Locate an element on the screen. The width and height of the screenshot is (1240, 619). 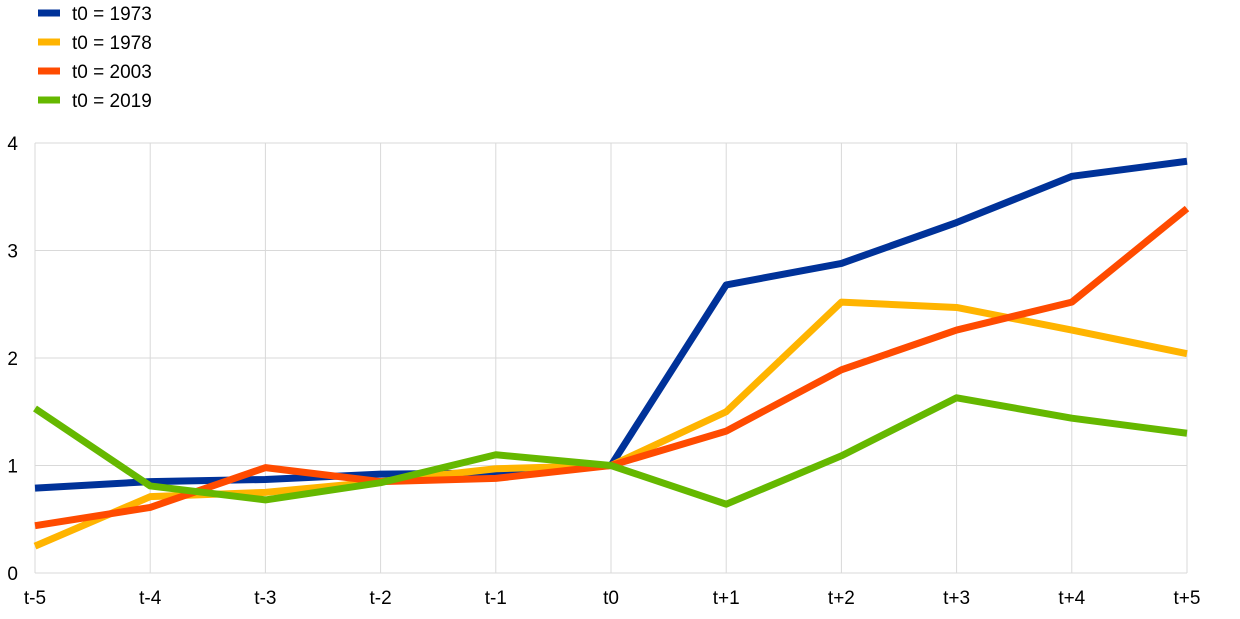
x-tick-label: t-3 is located at coordinates (265, 598).